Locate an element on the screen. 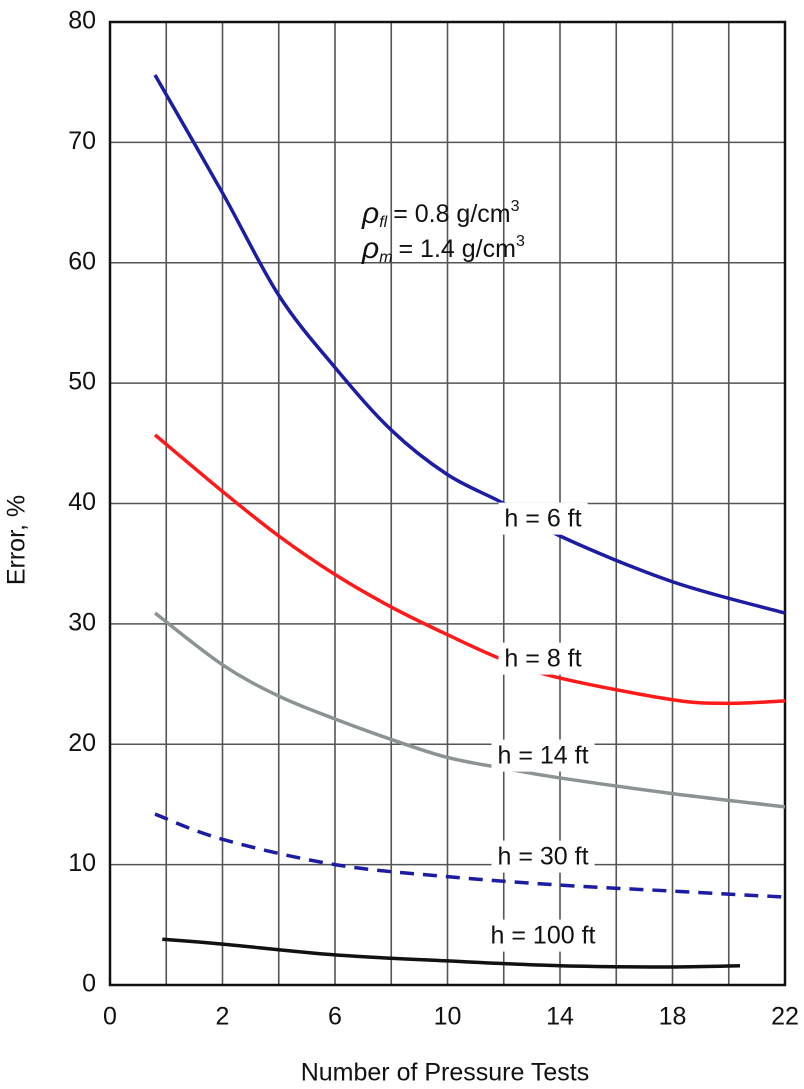 Image resolution: width=804 pixels, height=1089 pixels. annotation: ρfl = 0.8 g/cm3 is located at coordinates (440, 214).